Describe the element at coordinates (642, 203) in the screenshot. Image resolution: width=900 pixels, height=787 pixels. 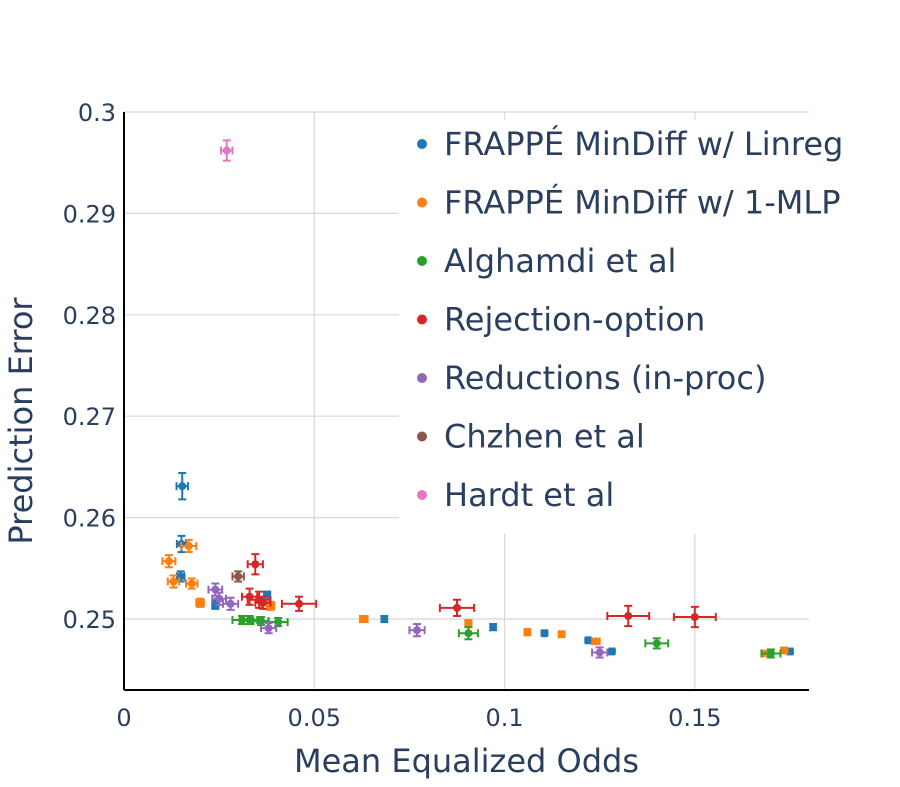
I see `legend-label: FRAPPÉ MinDiff w/ 1-MLP` at that location.